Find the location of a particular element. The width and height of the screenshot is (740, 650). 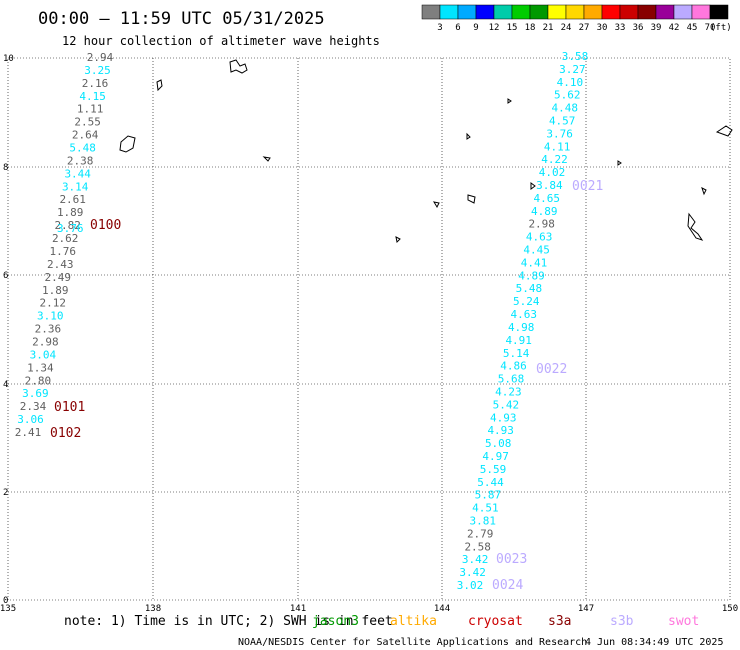

wave-height-label: 5.44 is located at coordinates (490, 482).